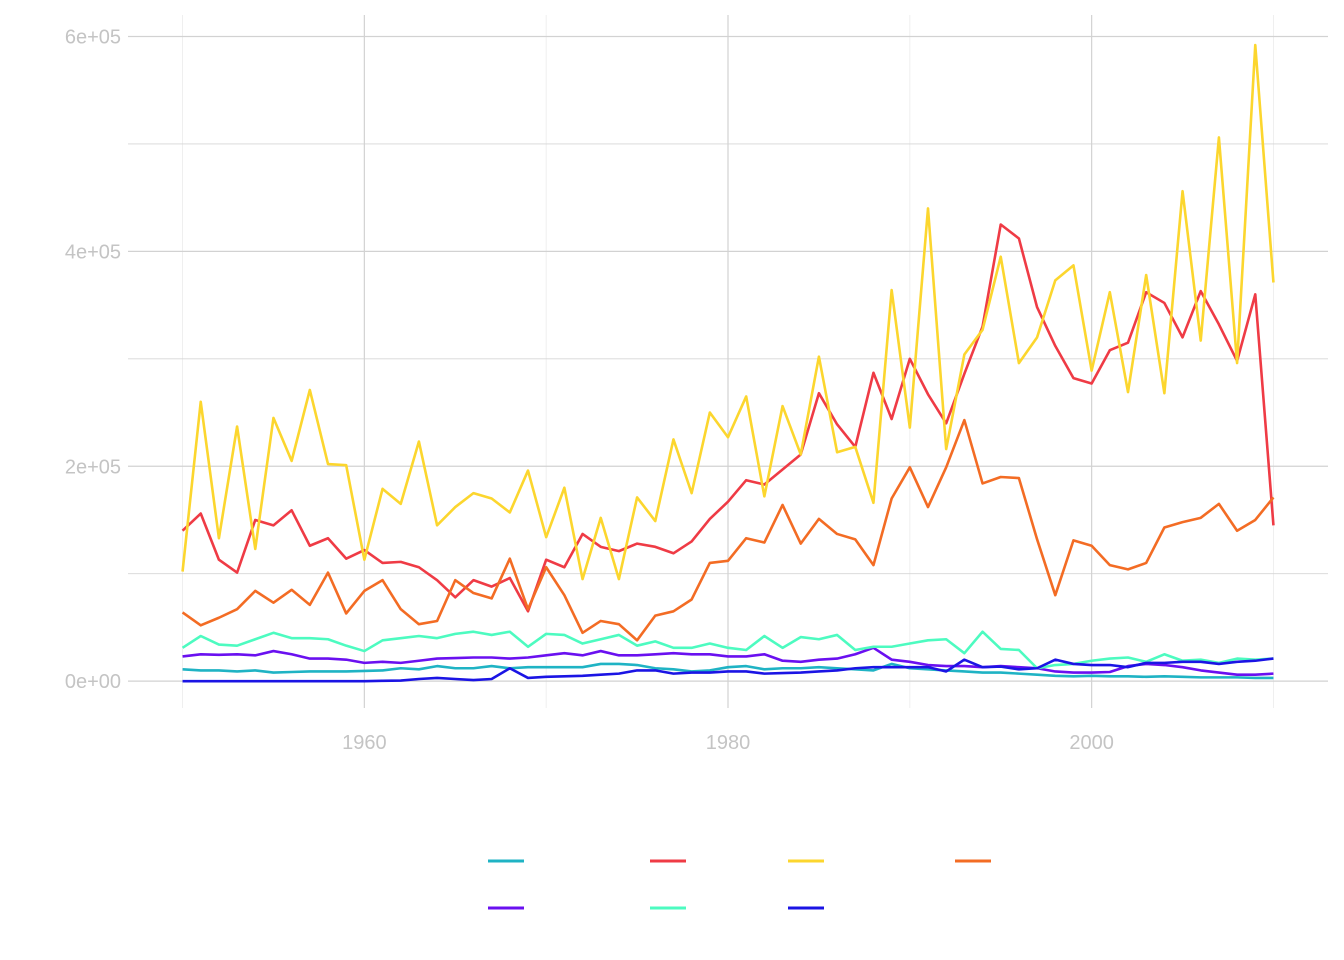 This screenshot has width=1344, height=960. I want to click on y-tick-label: 4e+05, so click(93, 252).